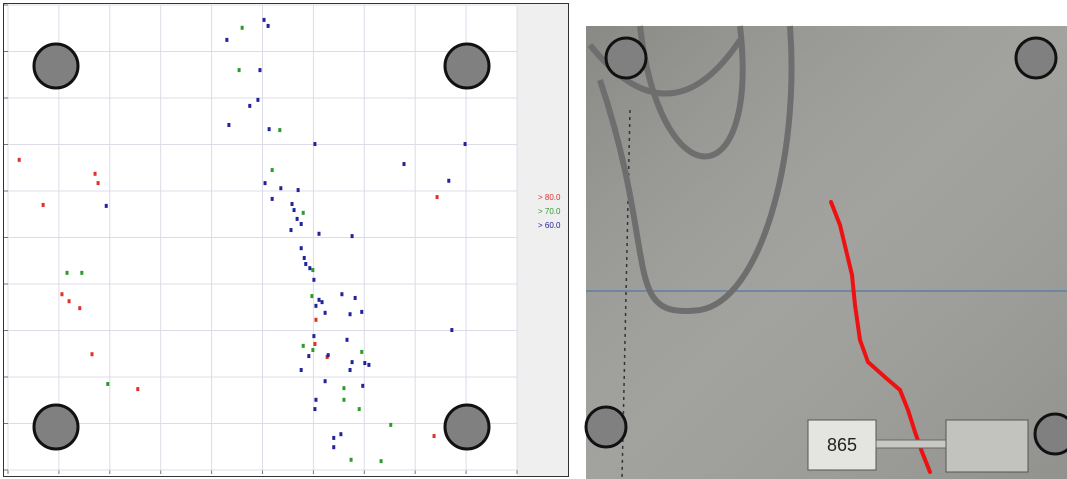  What do you see at coordinates (880, 337) in the screenshot?
I see `crack-trace` at bounding box center [880, 337].